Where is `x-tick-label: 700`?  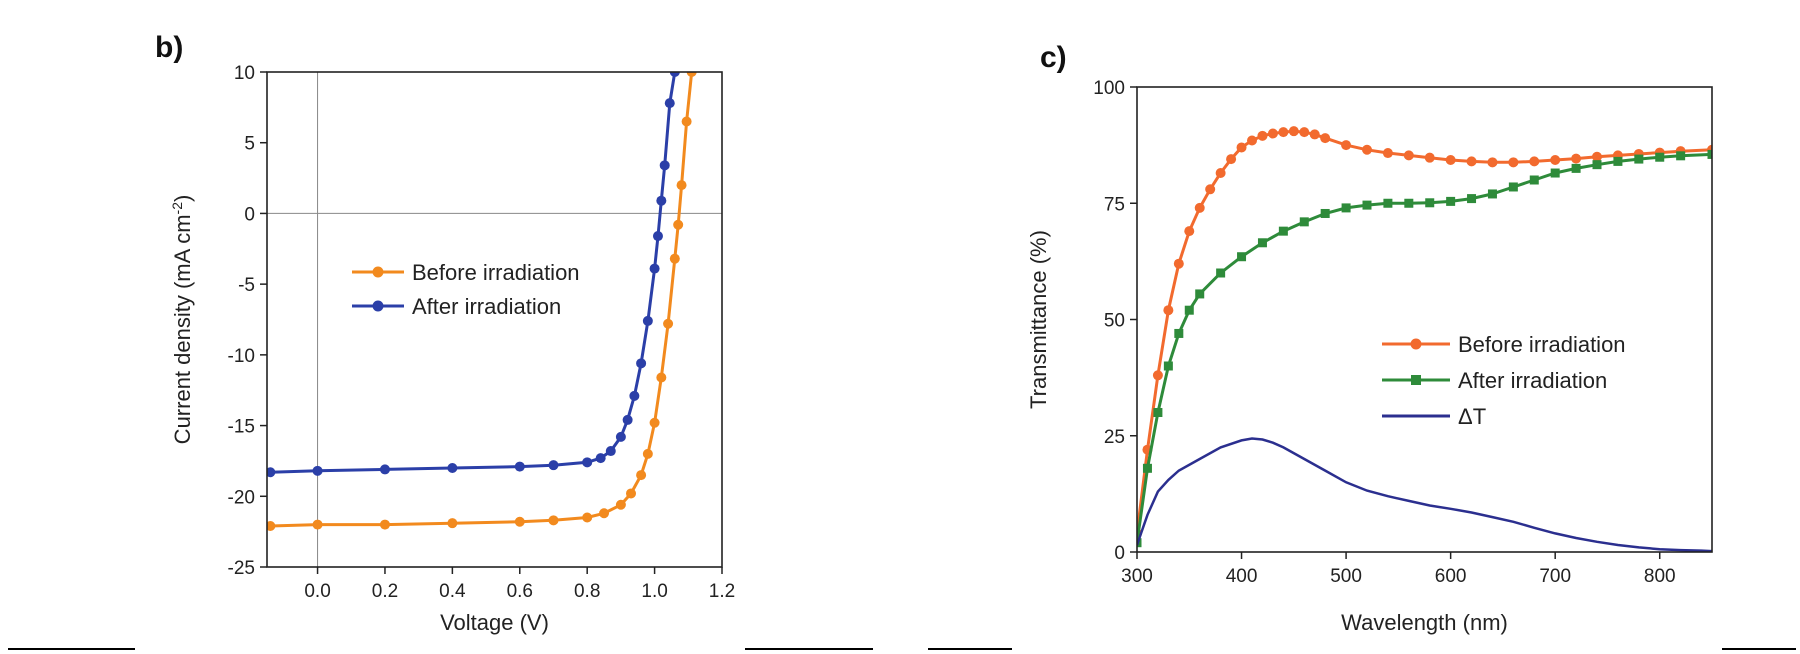 x-tick-label: 700 is located at coordinates (1555, 576).